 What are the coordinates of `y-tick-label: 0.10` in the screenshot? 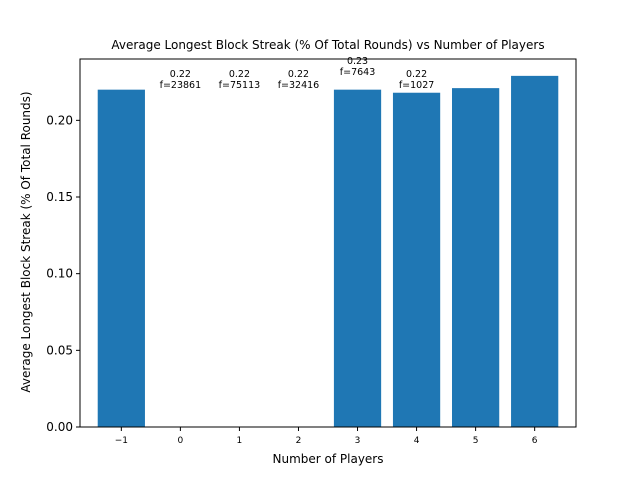 It's located at (59, 274).